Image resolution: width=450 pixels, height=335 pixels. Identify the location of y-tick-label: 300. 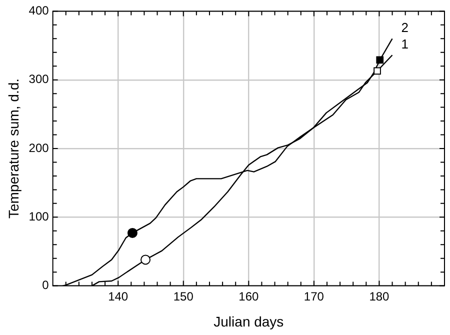
(39, 79).